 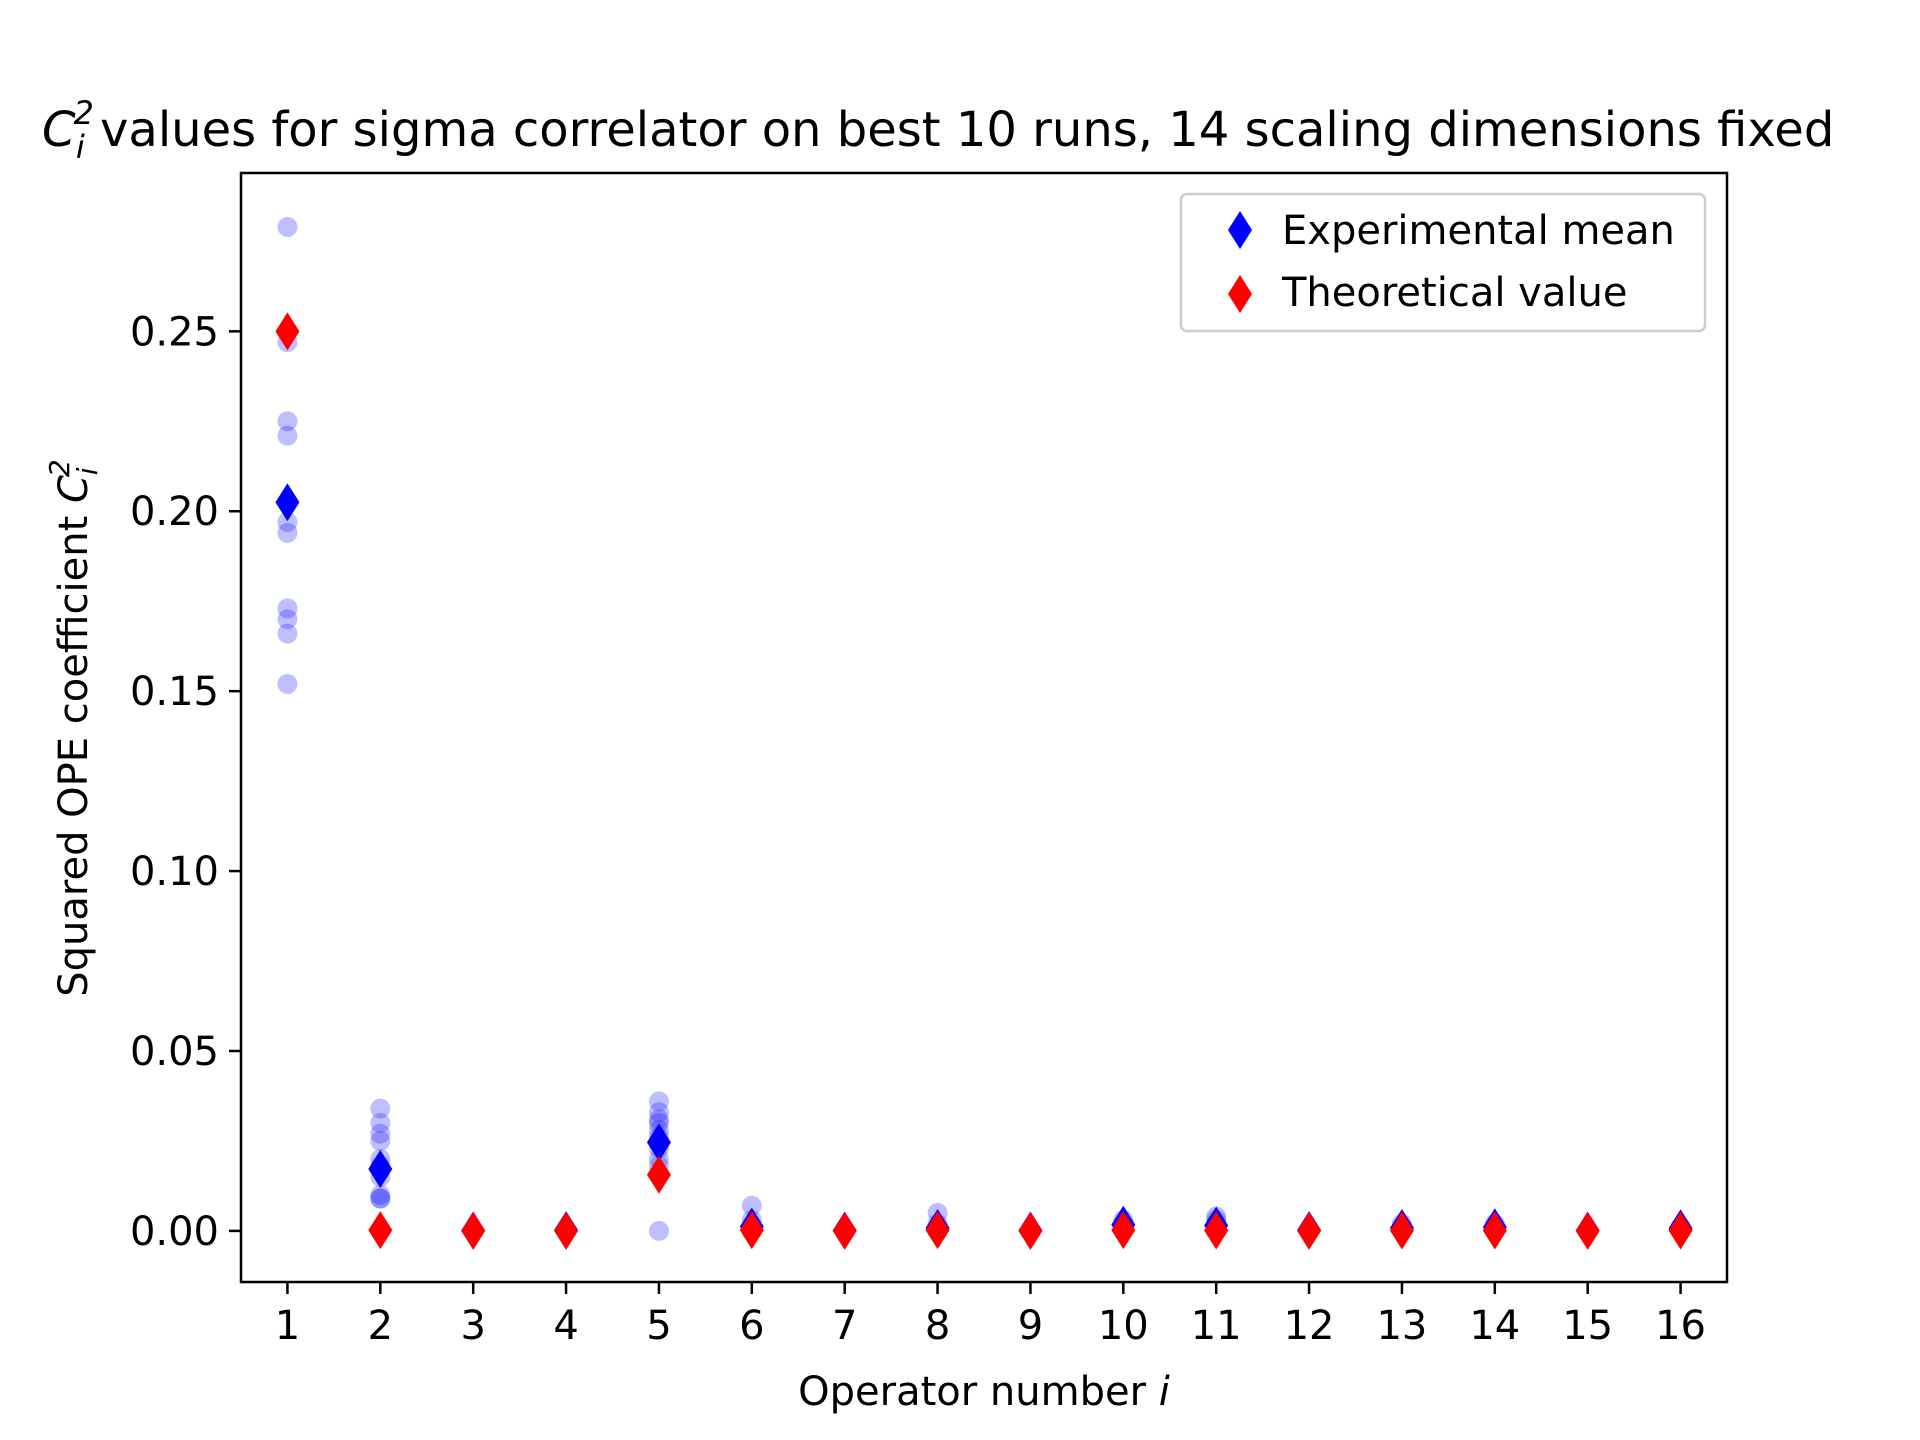 I want to click on x-tick-label: 5, so click(x=658, y=1326).